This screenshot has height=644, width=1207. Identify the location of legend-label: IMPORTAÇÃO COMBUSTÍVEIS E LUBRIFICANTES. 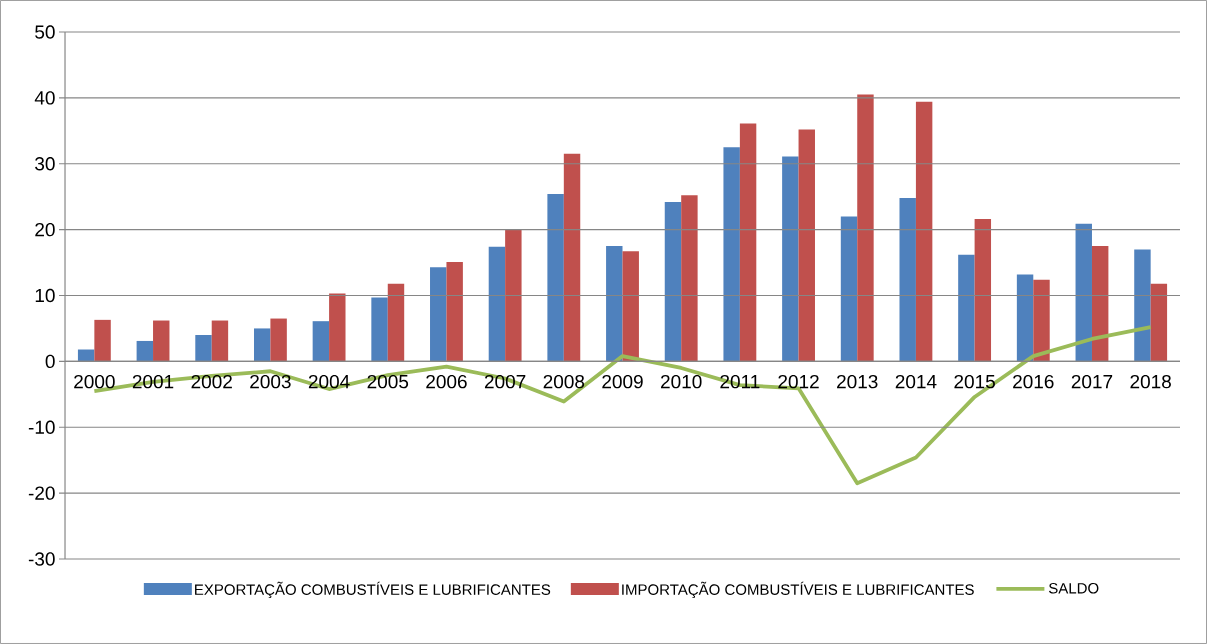
(798, 589).